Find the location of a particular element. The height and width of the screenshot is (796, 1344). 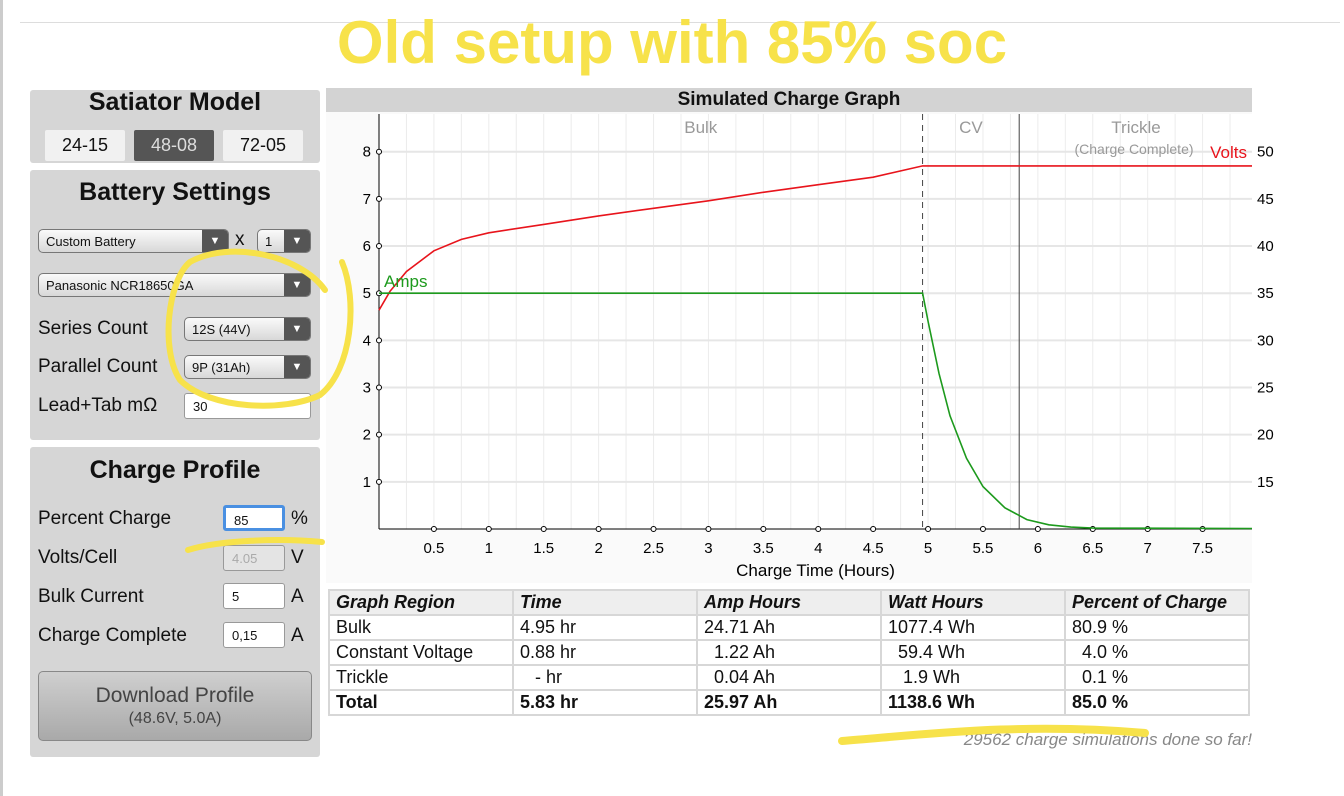

y-right-tick-label: 35 is located at coordinates (1265, 293).